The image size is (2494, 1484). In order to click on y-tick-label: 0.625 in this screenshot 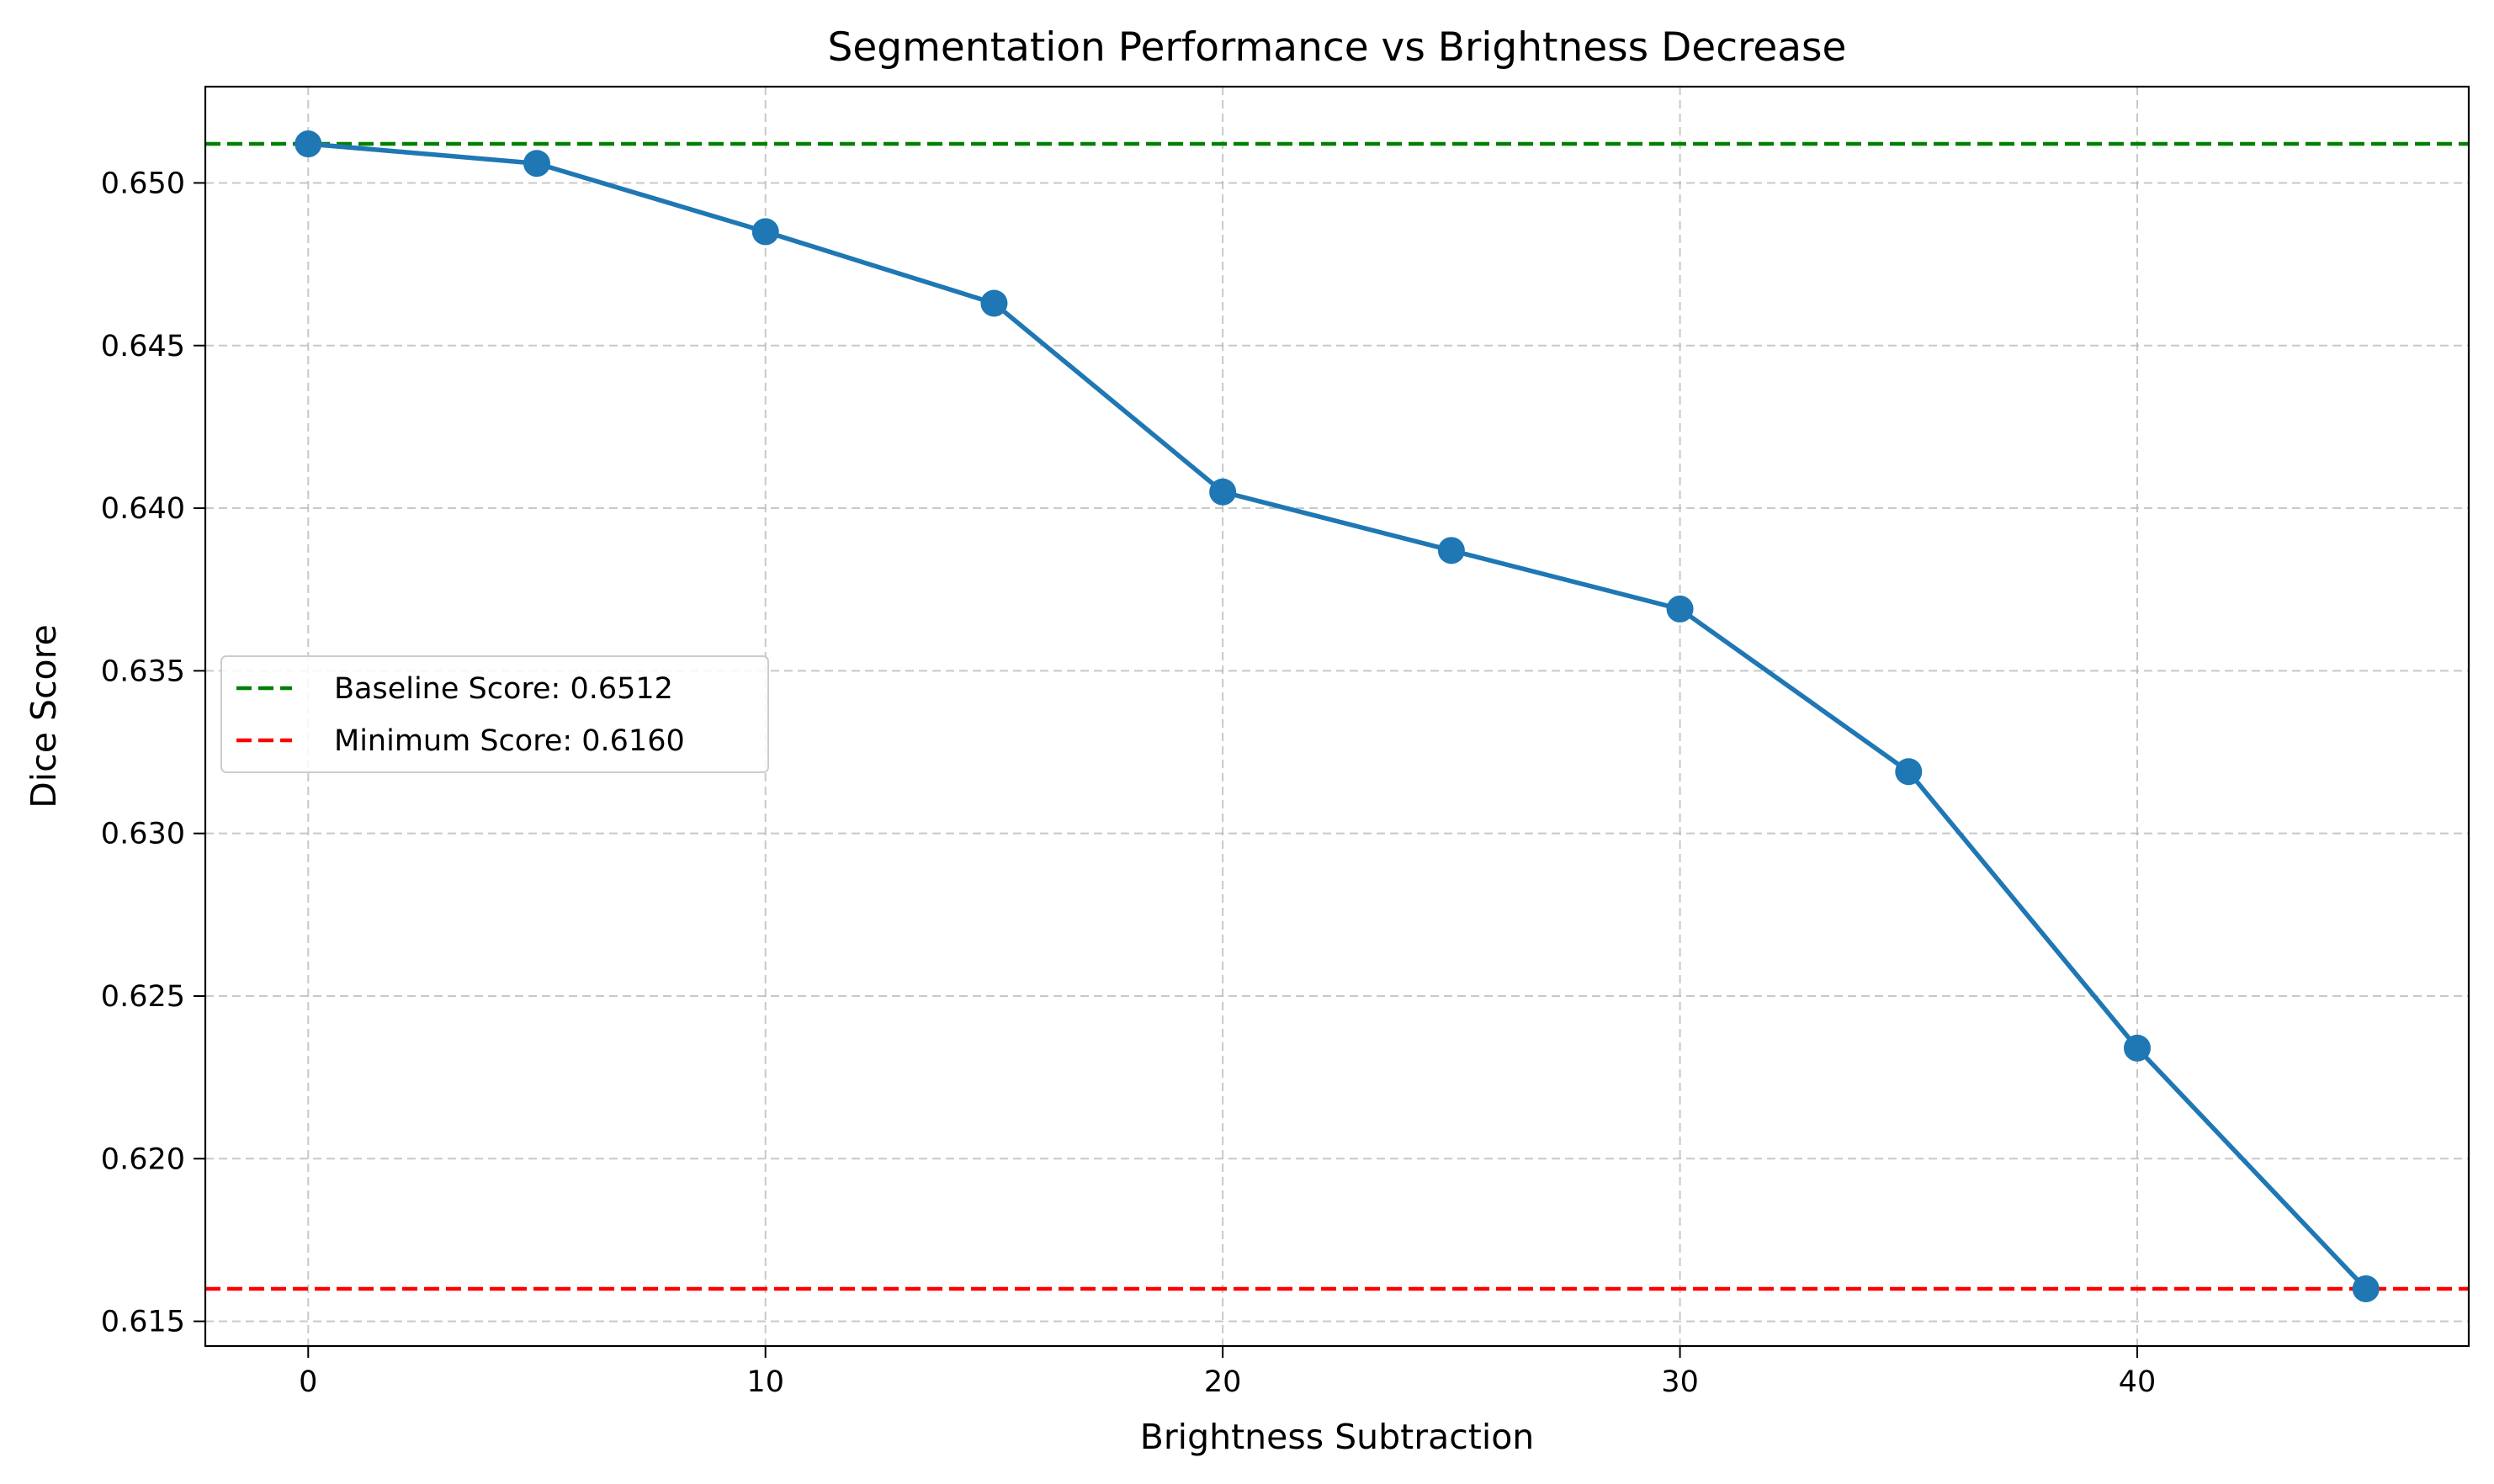, I will do `click(143, 997)`.